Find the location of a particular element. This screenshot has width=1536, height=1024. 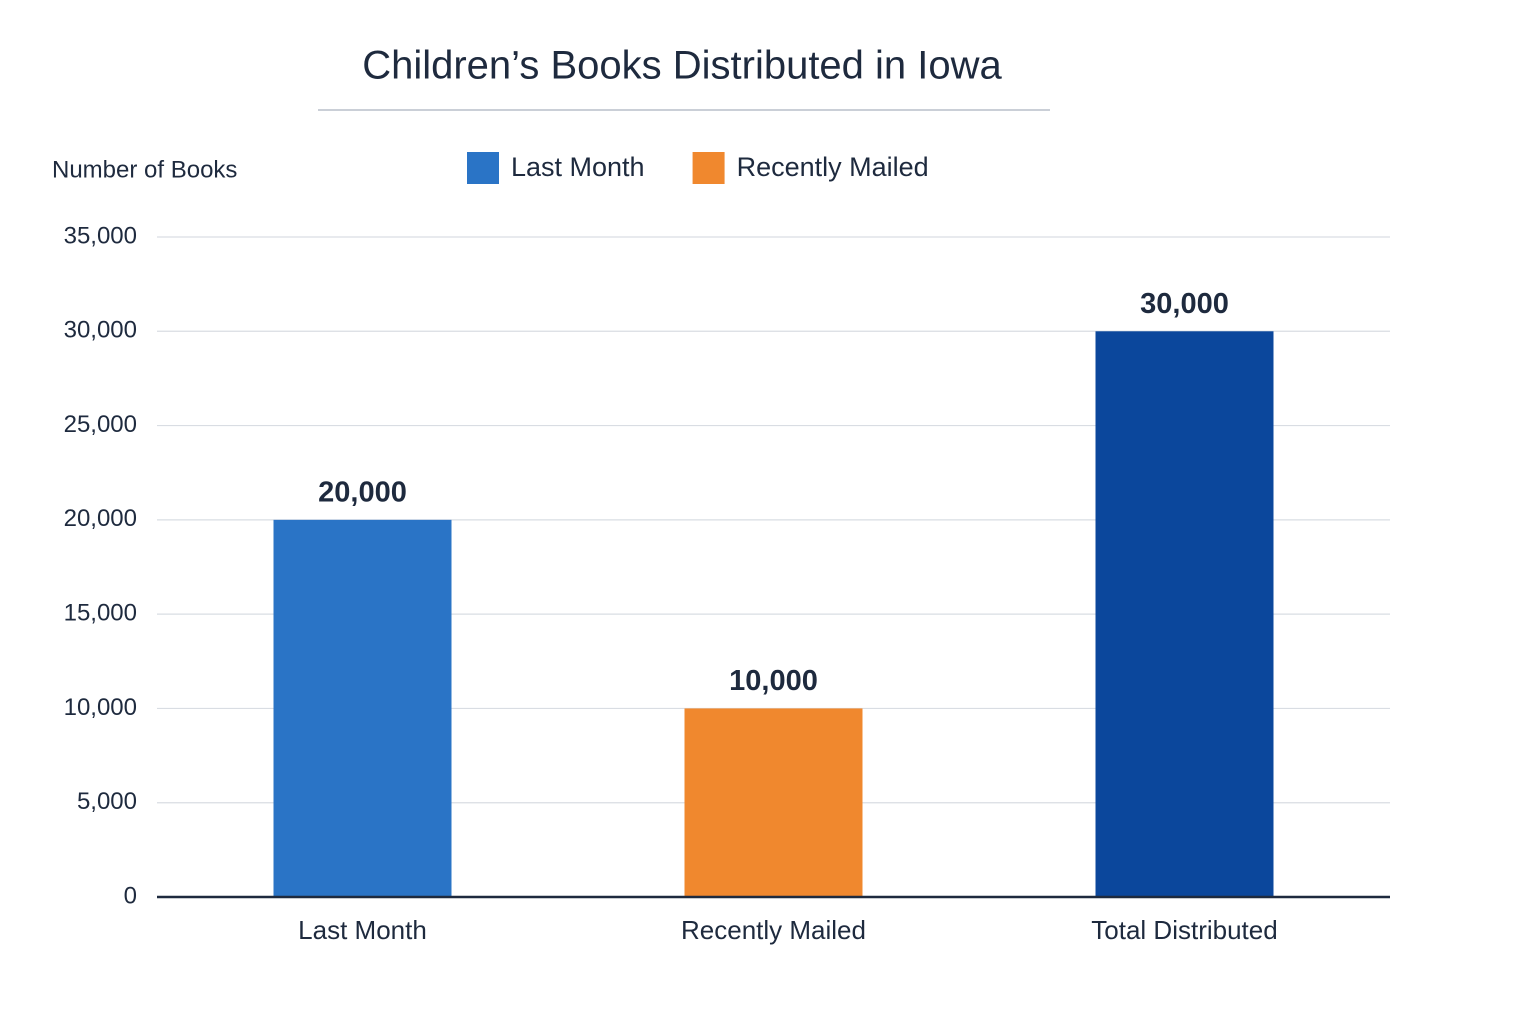

value-label: 20,000 is located at coordinates (362, 493).